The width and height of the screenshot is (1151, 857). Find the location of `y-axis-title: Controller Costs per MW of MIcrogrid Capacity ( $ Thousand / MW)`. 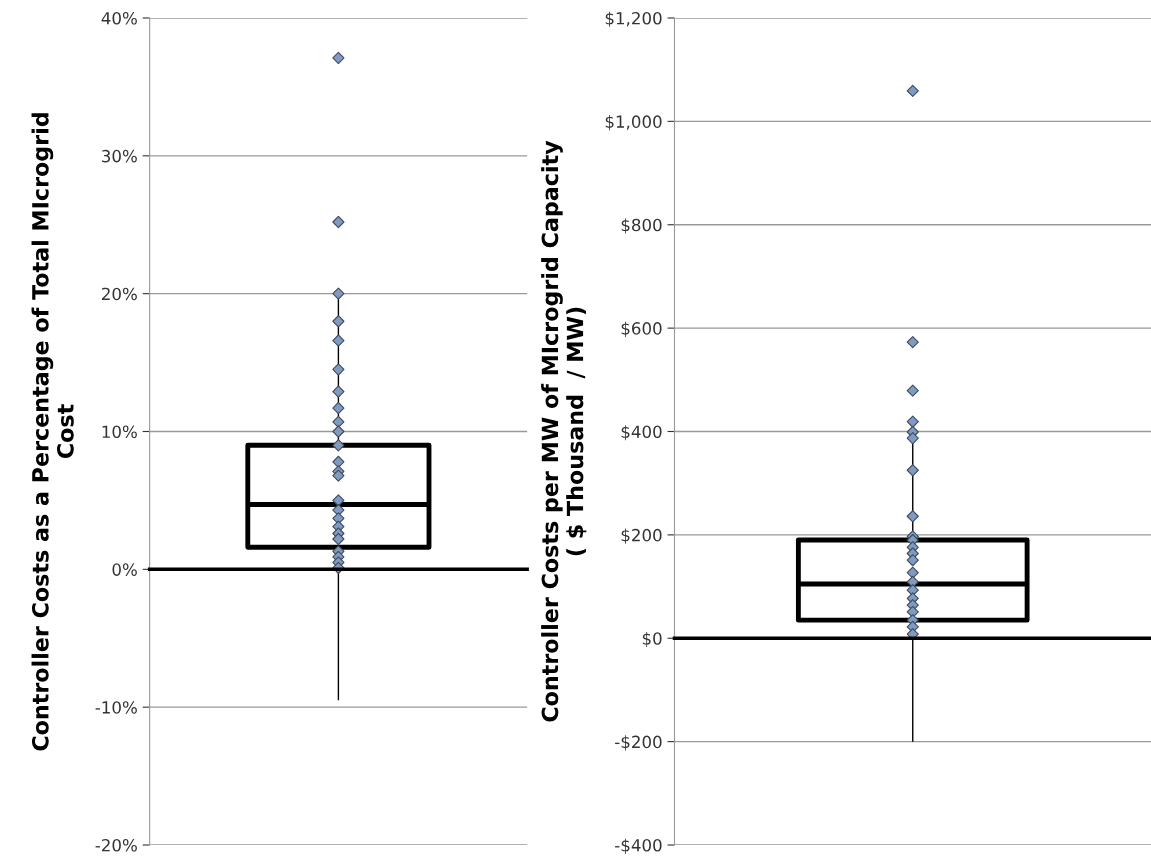

y-axis-title: Controller Costs per MW of MIcrogrid Capacity ( $ Thousand / MW) is located at coordinates (564, 431).